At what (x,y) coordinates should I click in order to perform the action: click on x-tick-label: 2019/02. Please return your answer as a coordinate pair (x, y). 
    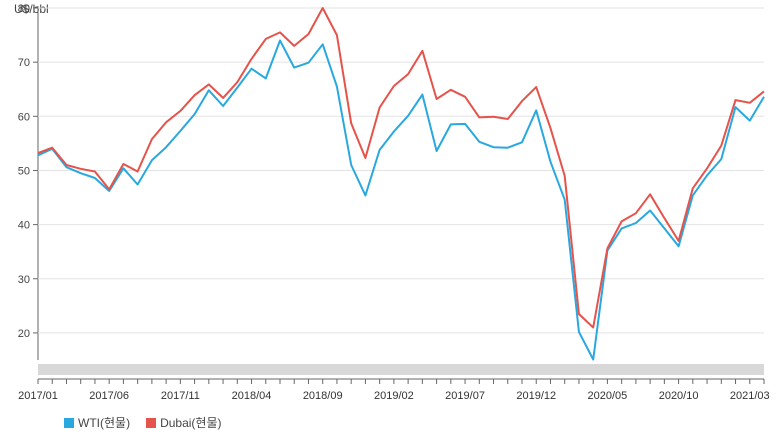
    Looking at the image, I should click on (394, 396).